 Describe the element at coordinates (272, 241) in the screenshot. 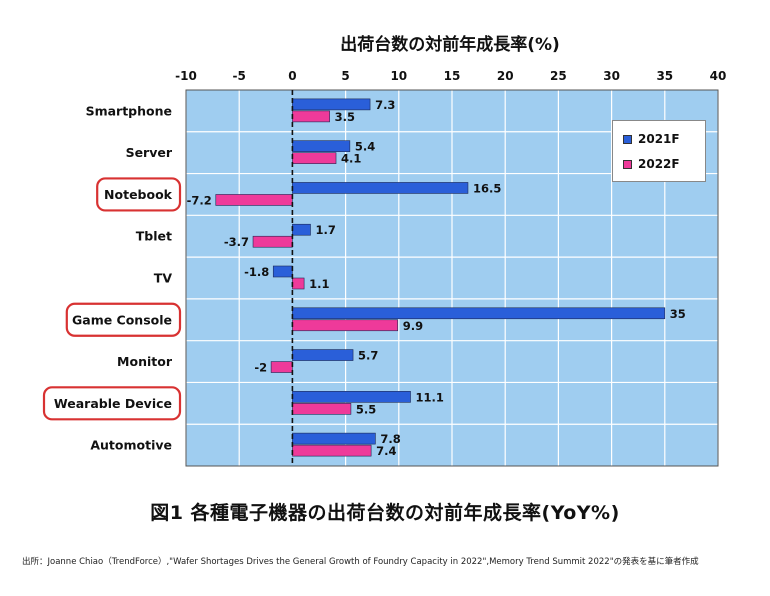

I see `bar-tblet-2022f` at that location.